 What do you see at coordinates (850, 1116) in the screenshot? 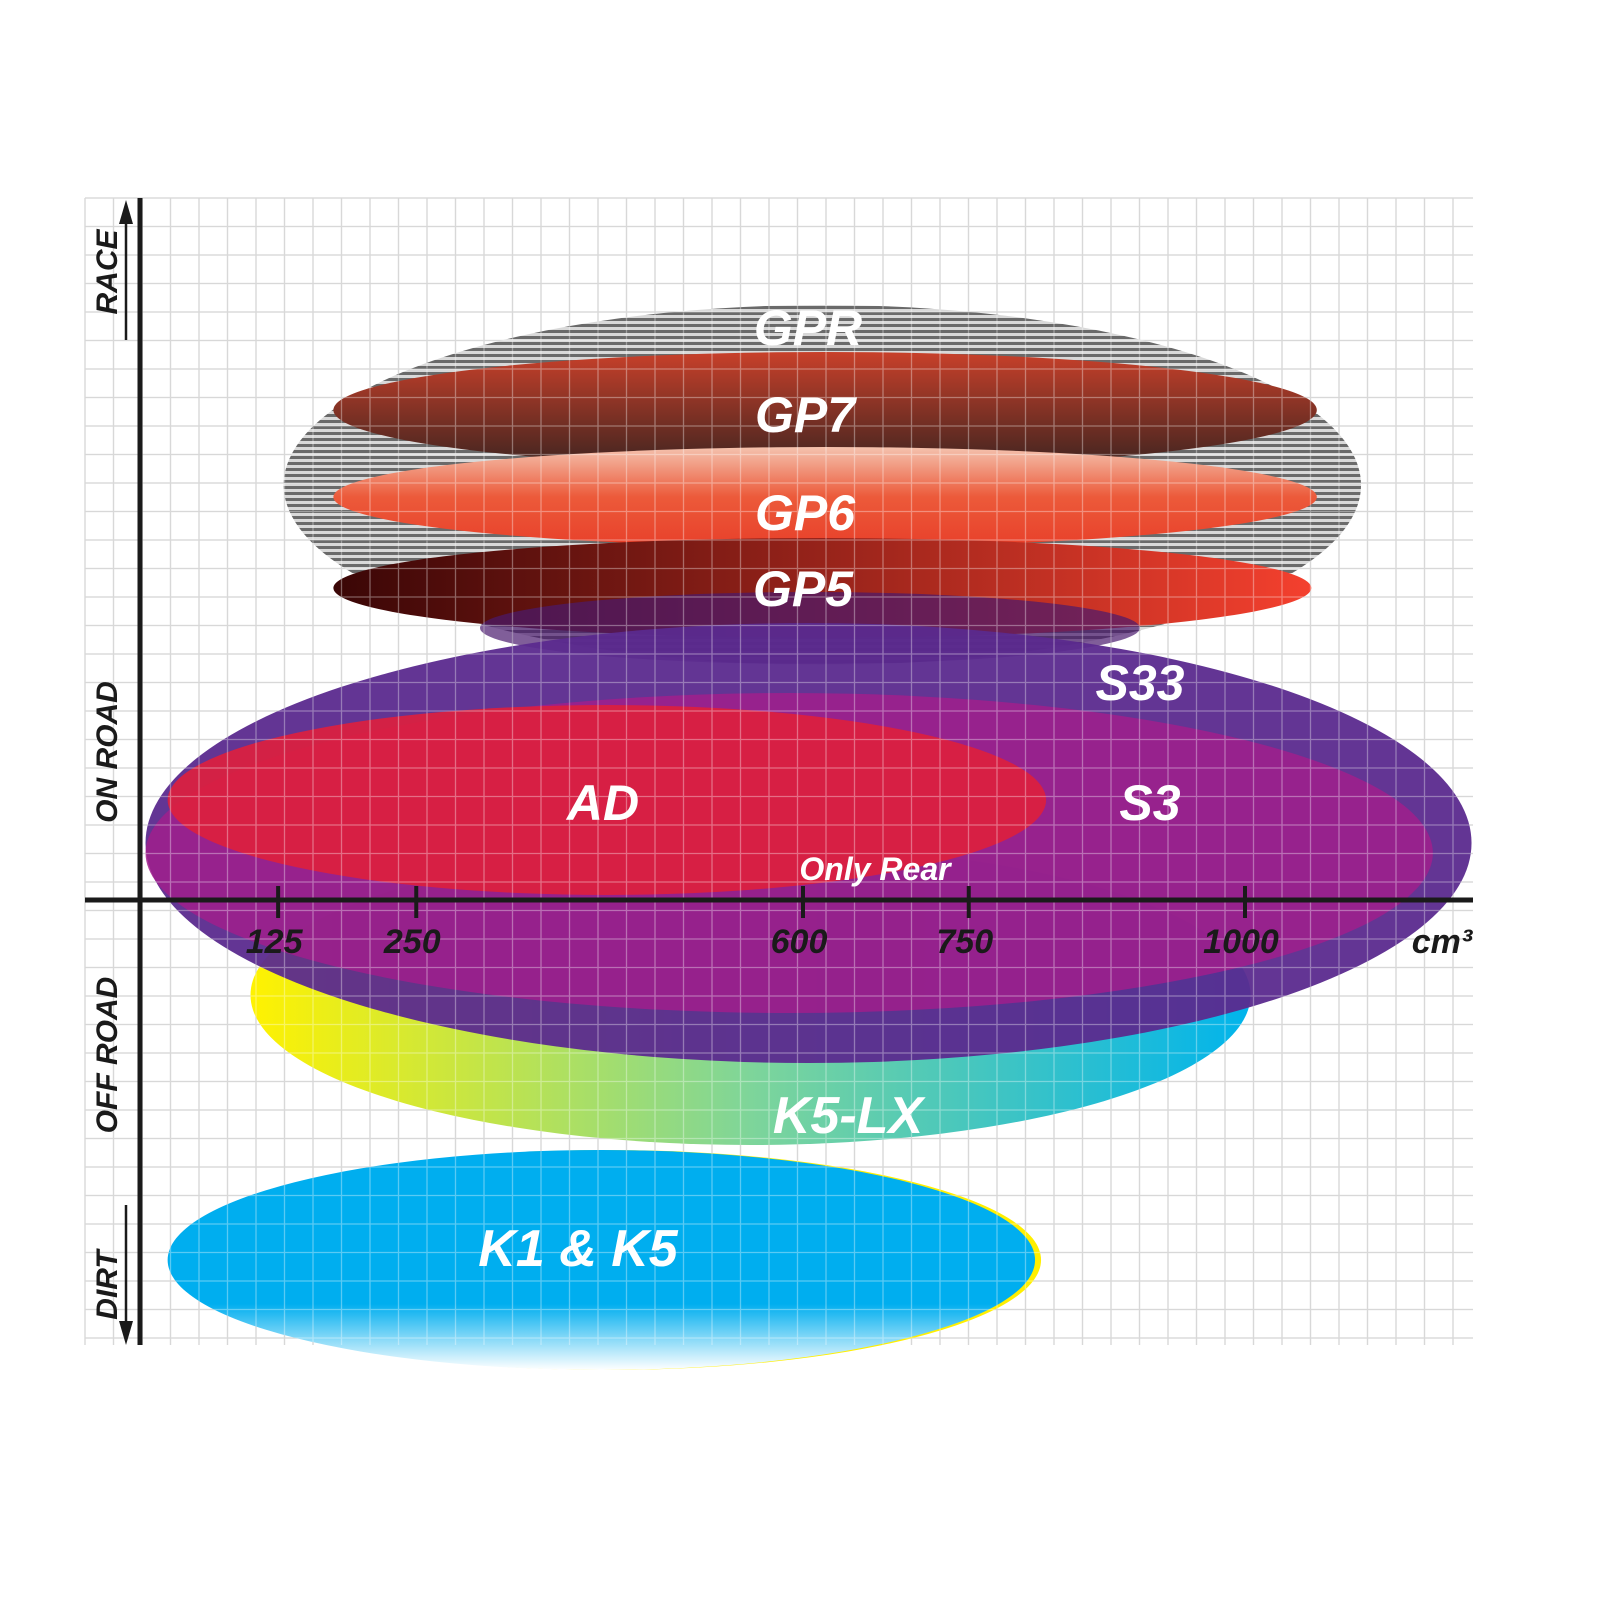
I see `label-k5-lx: K5-LX` at bounding box center [850, 1116].